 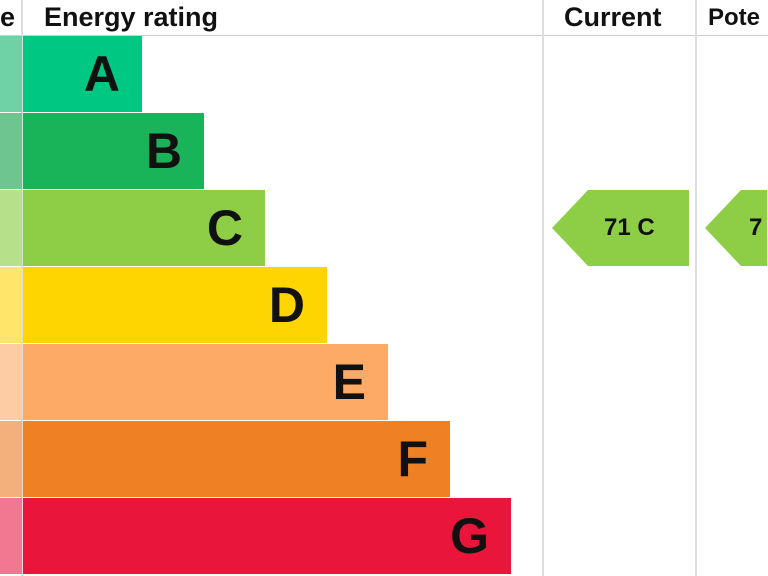 I want to click on score-cell-d, so click(x=11, y=305).